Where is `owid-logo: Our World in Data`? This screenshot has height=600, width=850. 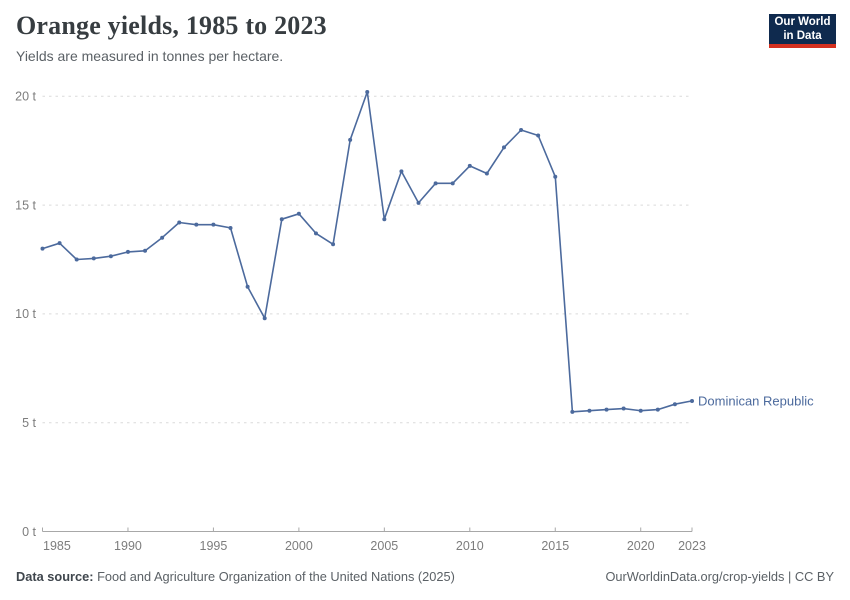
owid-logo: Our World in Data is located at coordinates (802, 31).